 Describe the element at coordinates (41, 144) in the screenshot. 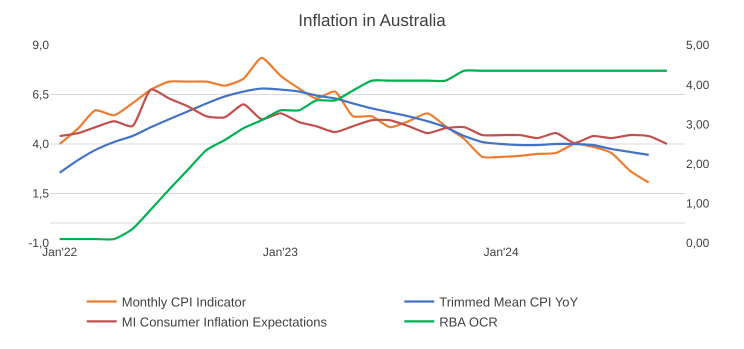

I see `y-tick-label: 4,0` at that location.